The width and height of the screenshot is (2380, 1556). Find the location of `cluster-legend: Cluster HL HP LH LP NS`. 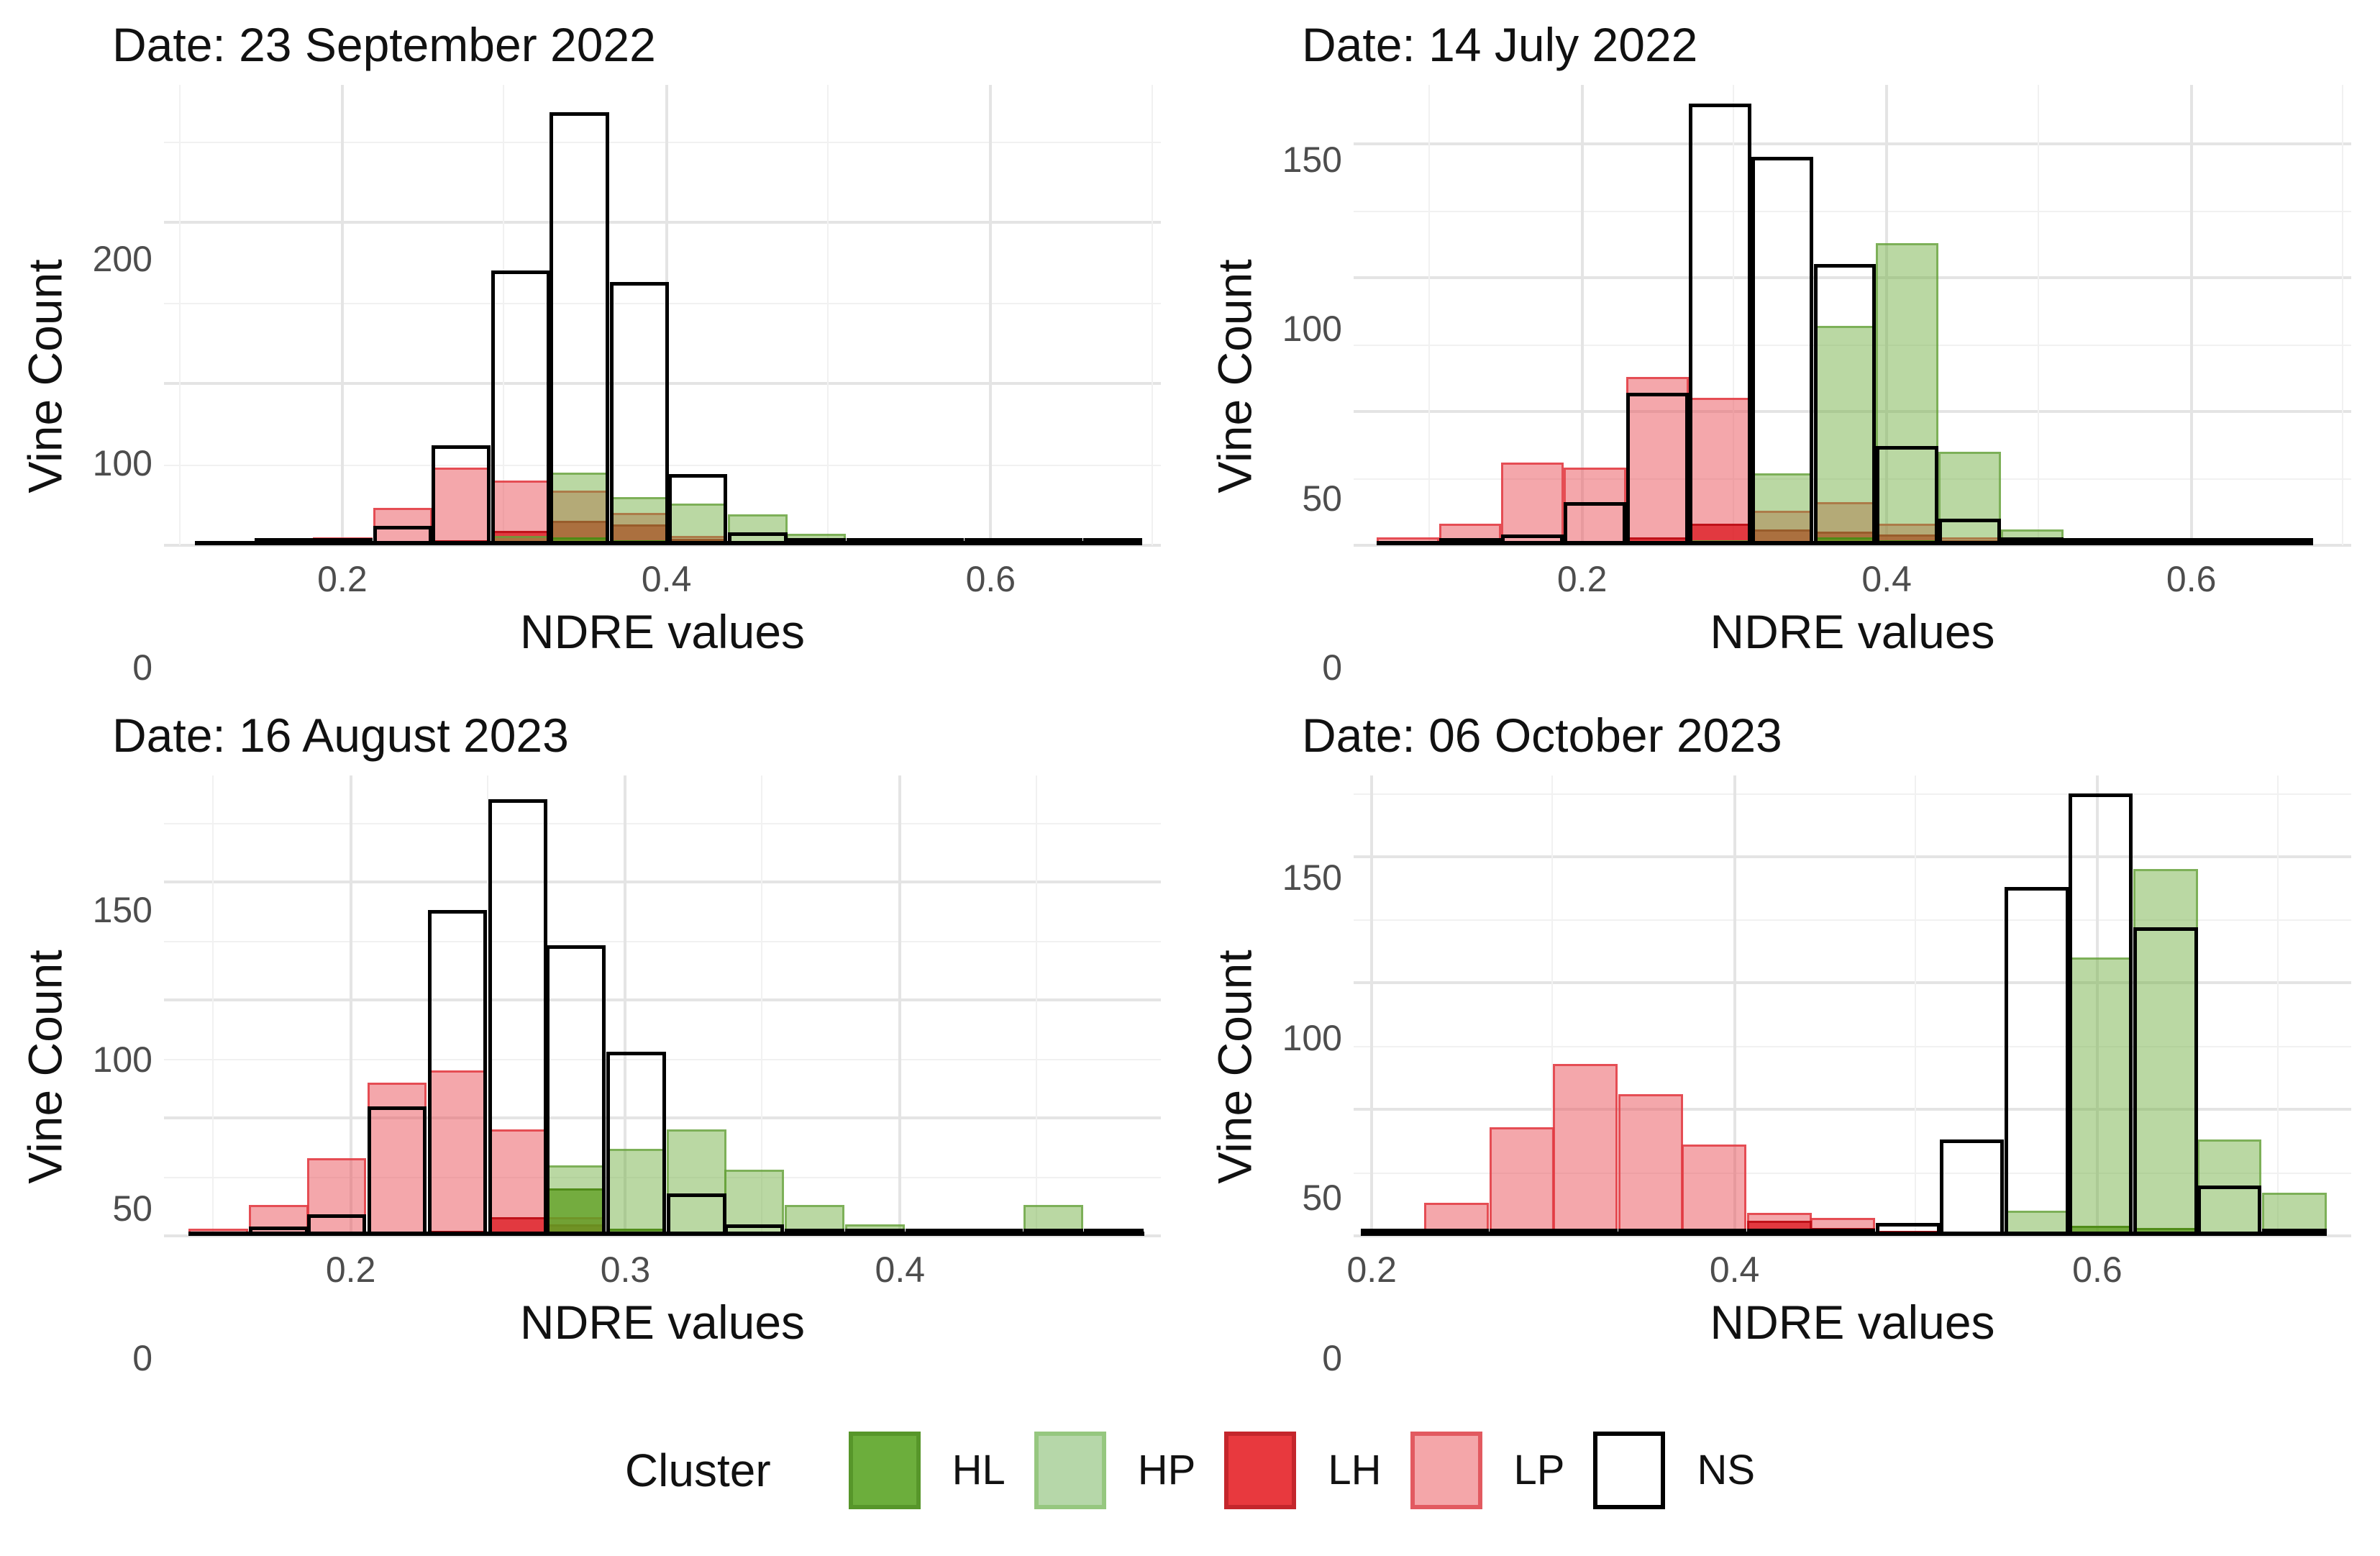

cluster-legend: Cluster HL HP LH LP NS is located at coordinates (1190, 1480).